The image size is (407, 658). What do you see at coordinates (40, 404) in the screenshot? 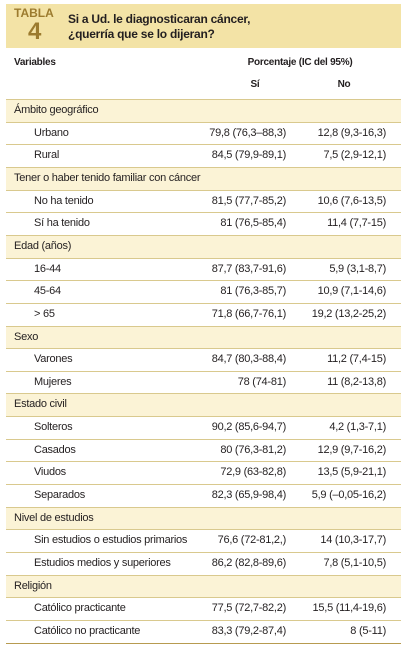
I see `group-label: Estado civil` at bounding box center [40, 404].